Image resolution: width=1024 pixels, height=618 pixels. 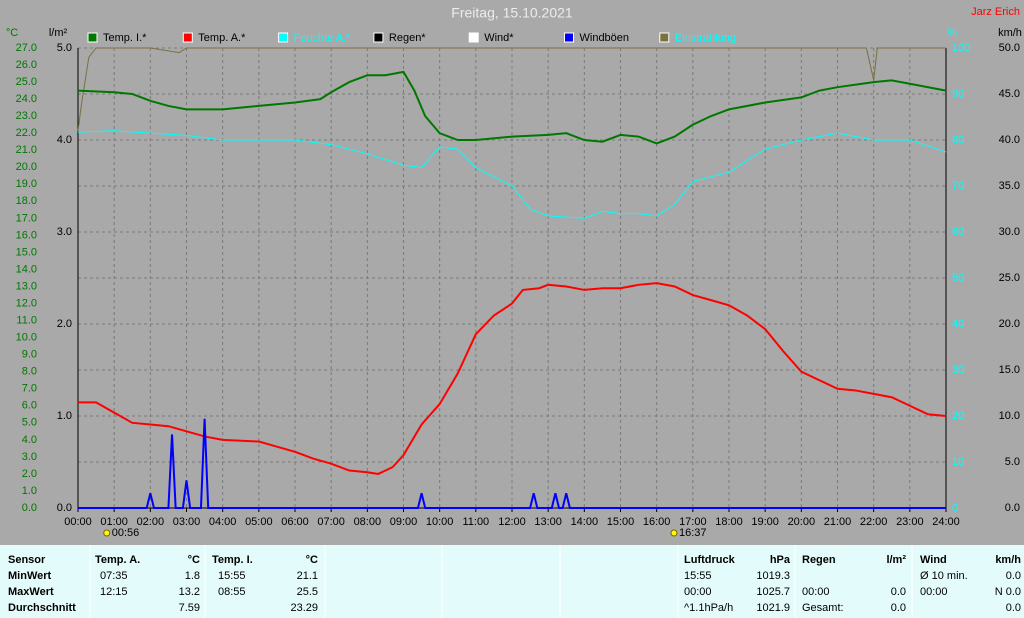 What do you see at coordinates (605, 38) in the screenshot?
I see `legend-label: Windböen` at bounding box center [605, 38].